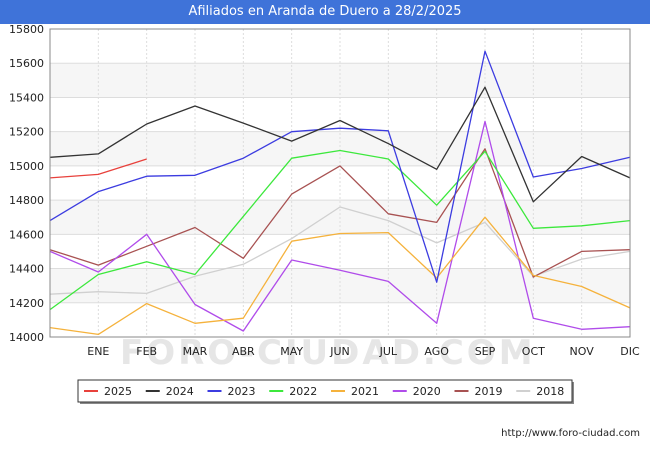  Describe the element at coordinates (26, 132) in the screenshot. I see `y-tick-label: 15200` at that location.